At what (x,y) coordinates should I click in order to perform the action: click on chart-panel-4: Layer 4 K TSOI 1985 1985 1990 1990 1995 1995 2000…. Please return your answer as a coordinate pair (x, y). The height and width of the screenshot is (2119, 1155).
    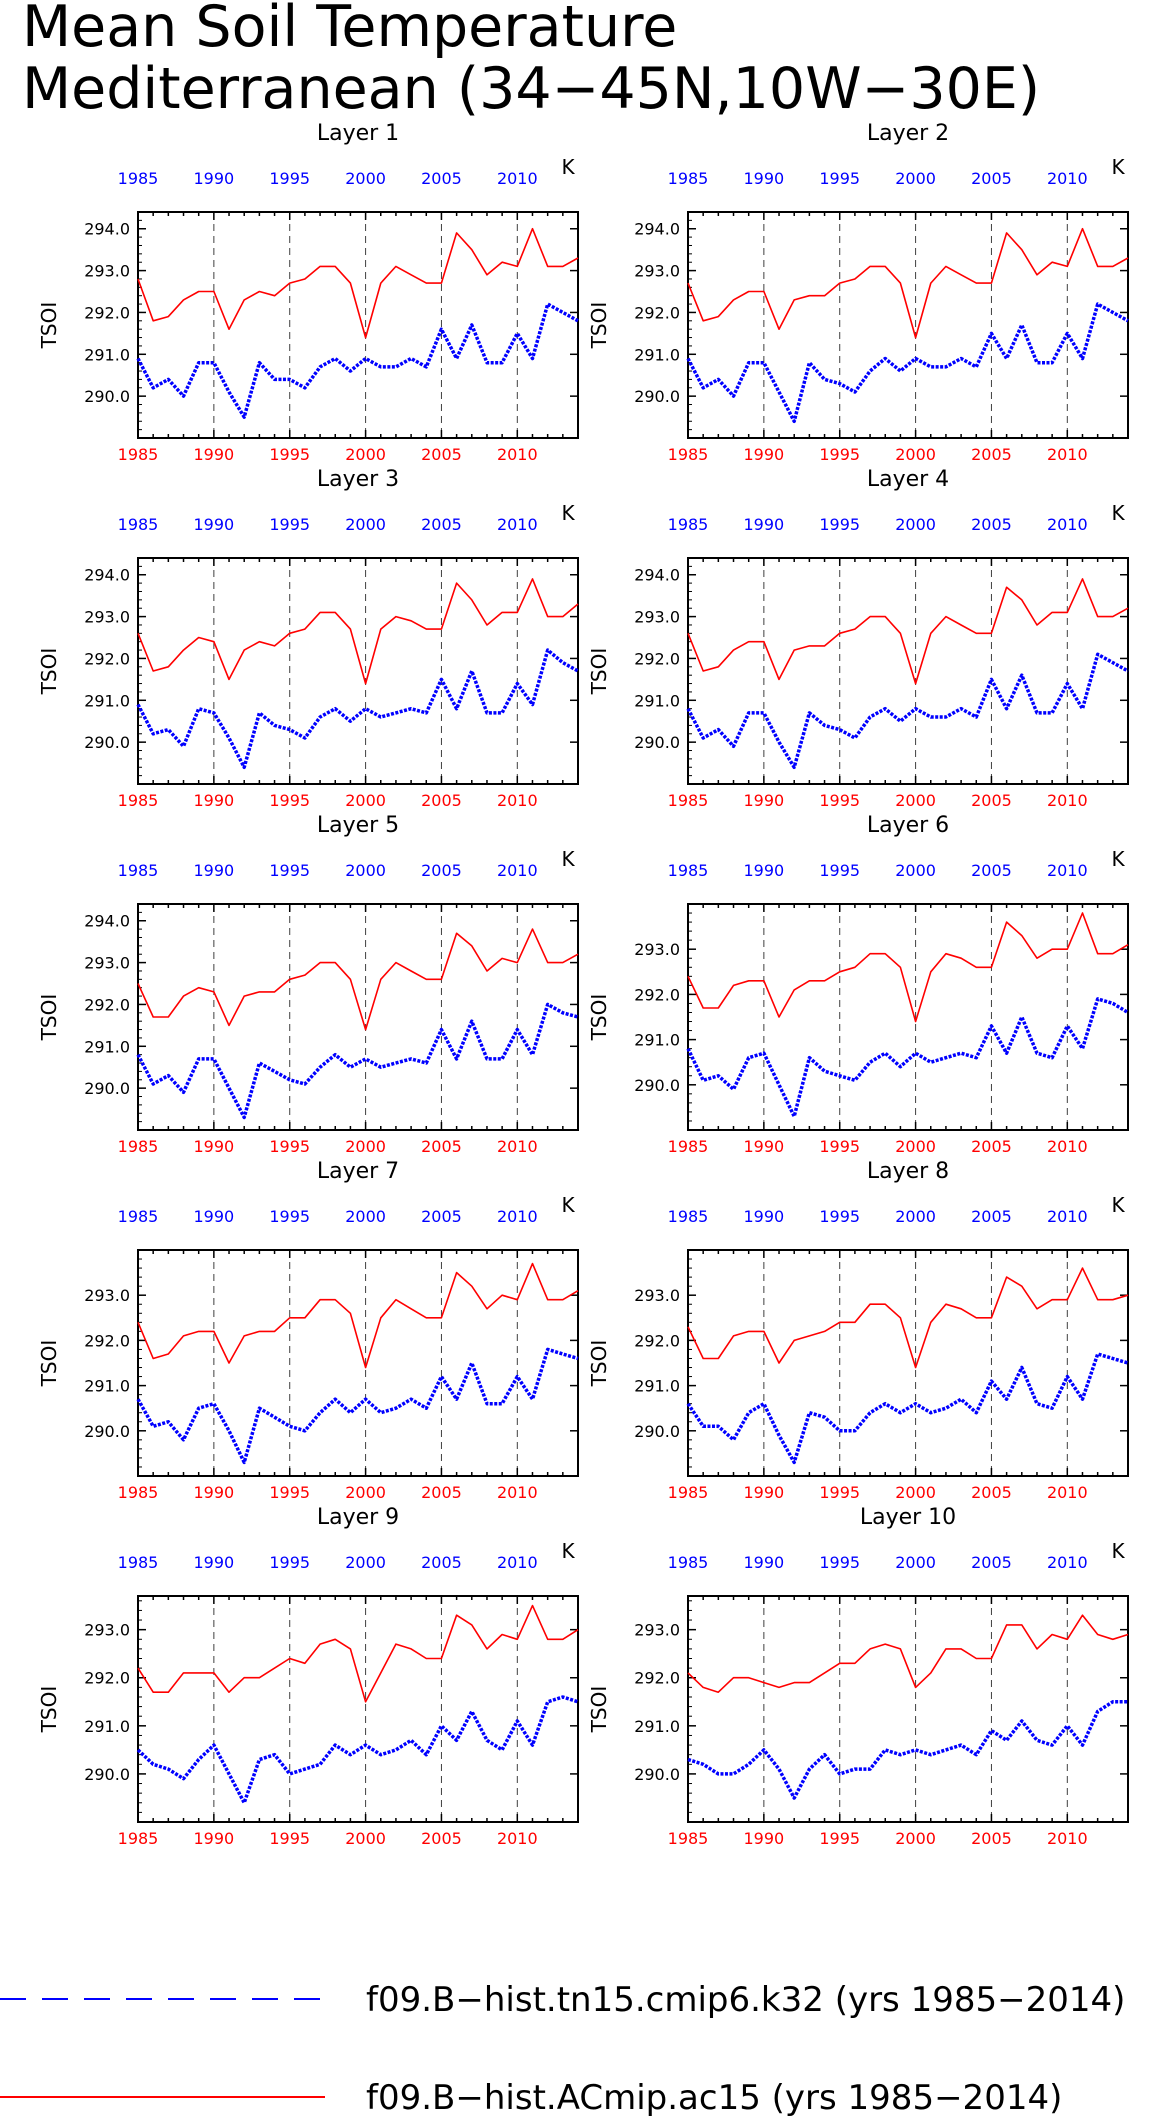
    Looking at the image, I should click on (858, 638).